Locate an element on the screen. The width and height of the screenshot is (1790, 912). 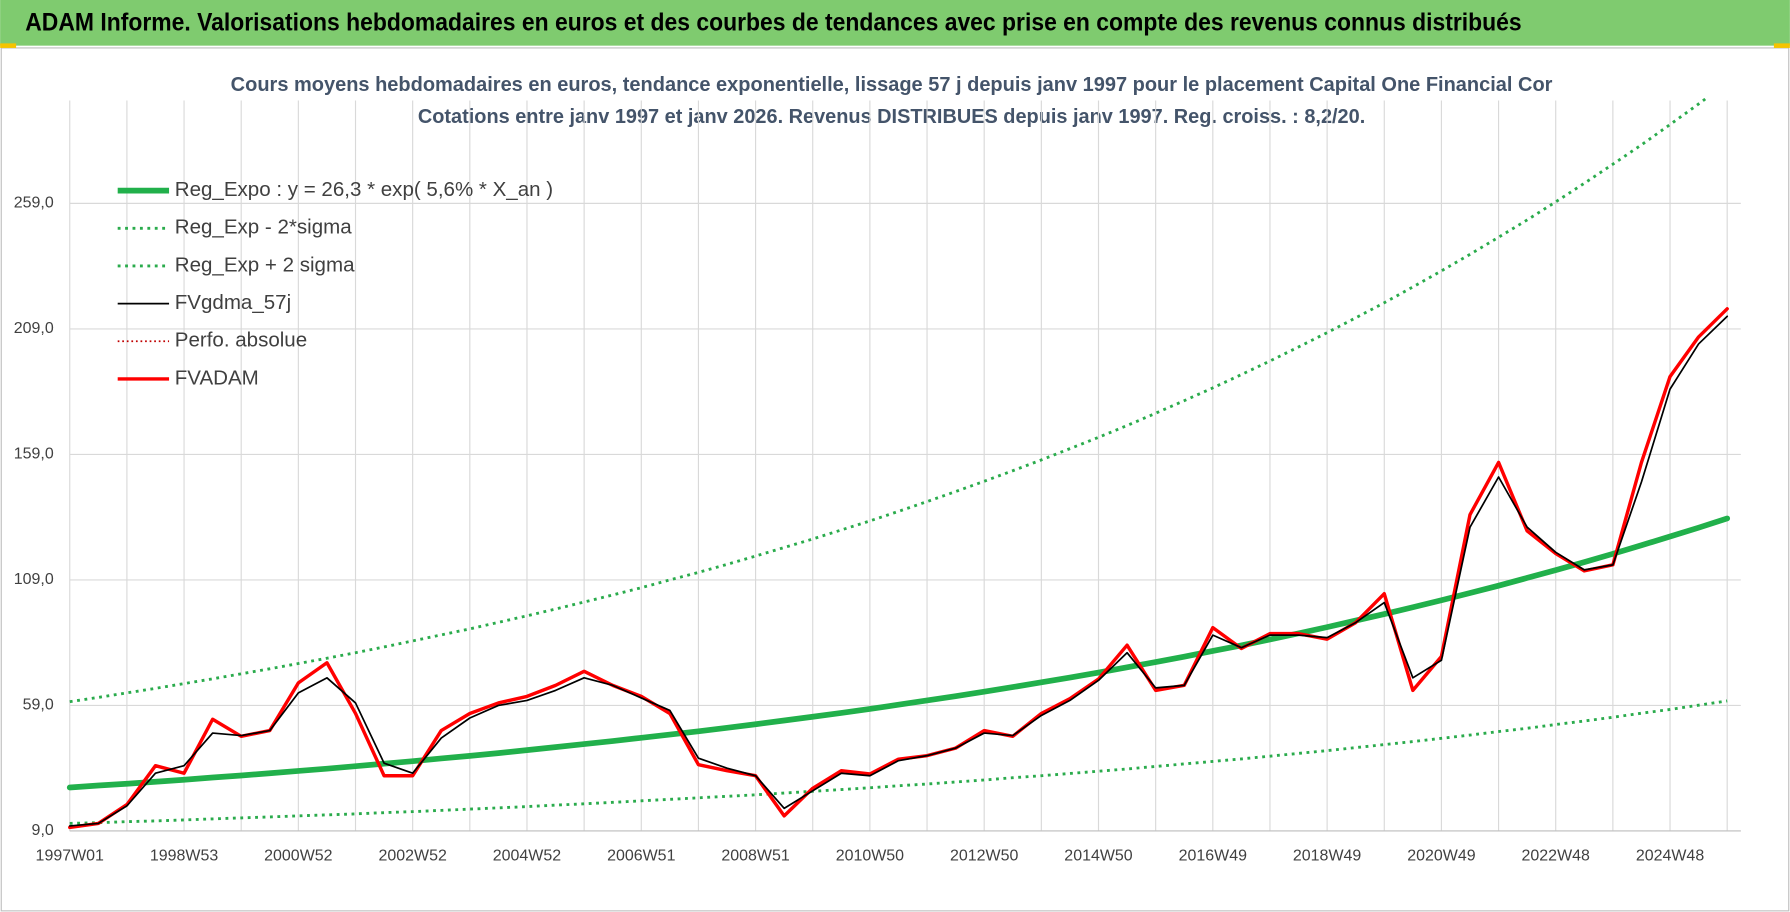
y-tick-label: 59,0 is located at coordinates (38, 705).